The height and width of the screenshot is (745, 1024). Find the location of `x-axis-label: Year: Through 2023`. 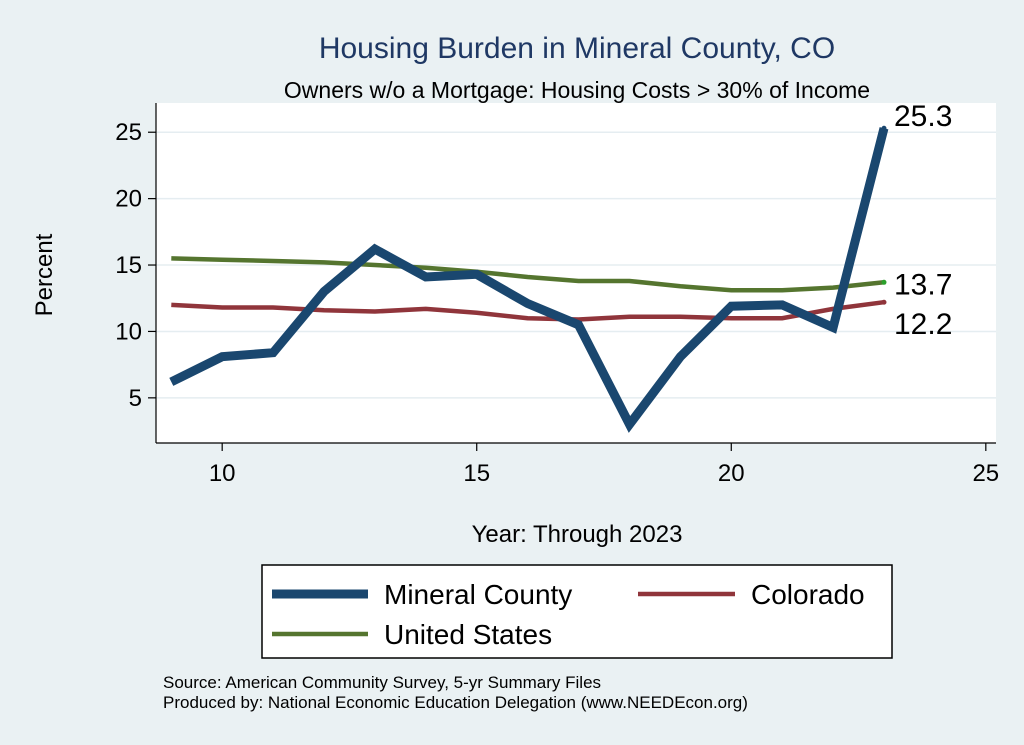

x-axis-label: Year: Through 2023 is located at coordinates (577, 534).